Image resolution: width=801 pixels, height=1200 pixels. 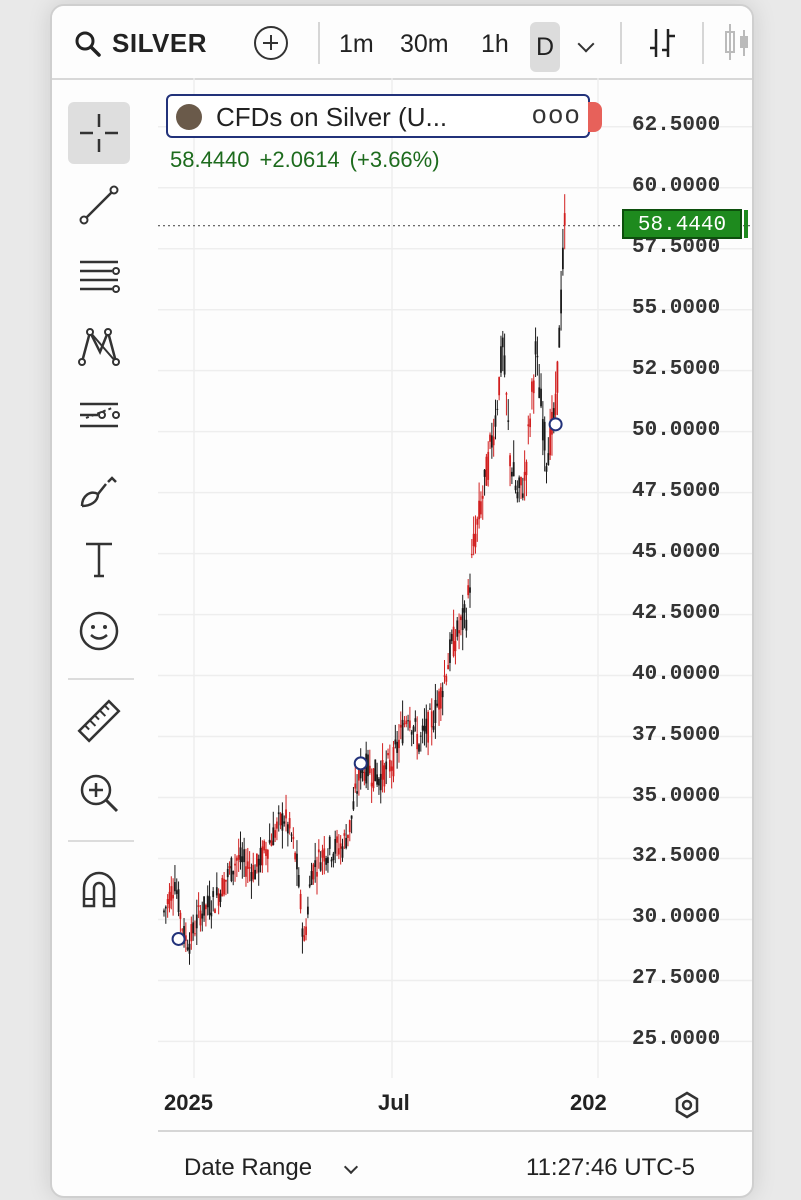 I want to click on interval-30m-button: 30m, so click(x=424, y=44).